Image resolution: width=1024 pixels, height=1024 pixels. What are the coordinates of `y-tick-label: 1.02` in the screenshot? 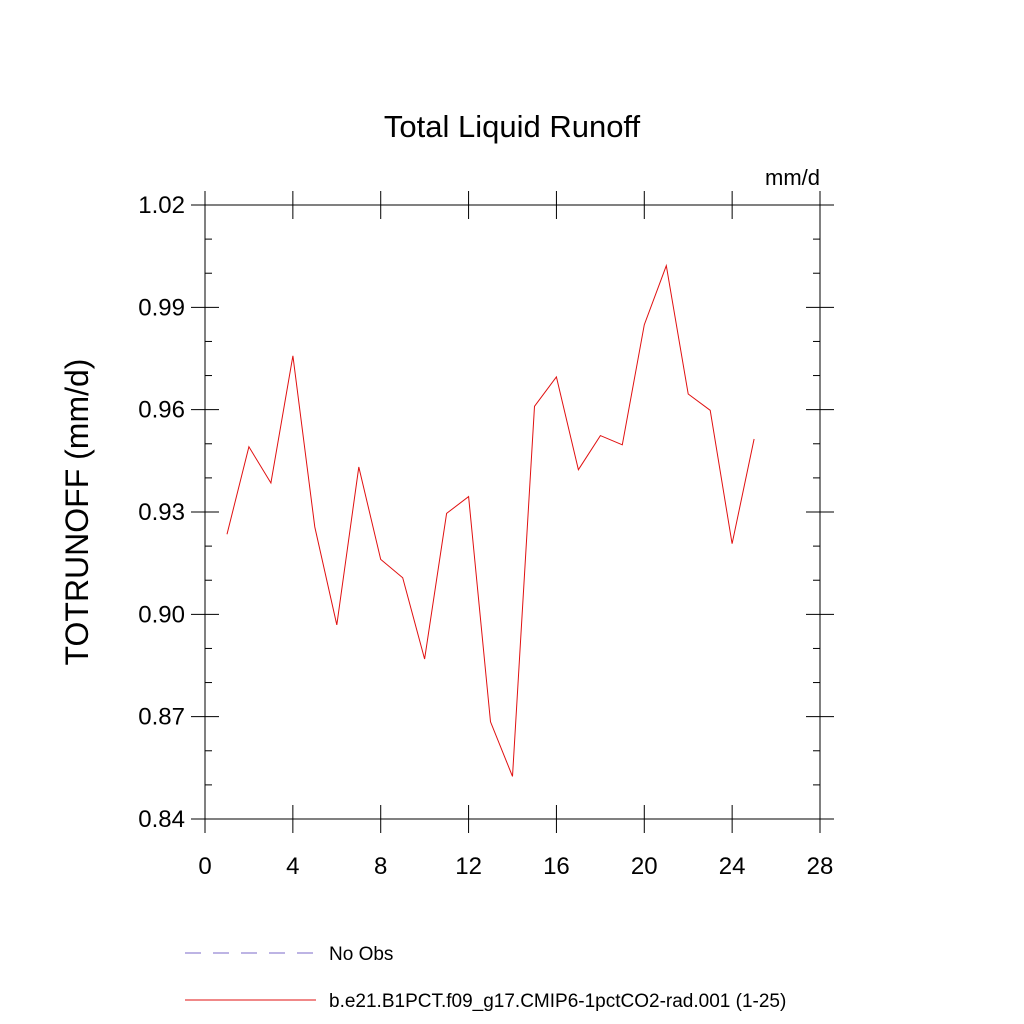 It's located at (161, 205).